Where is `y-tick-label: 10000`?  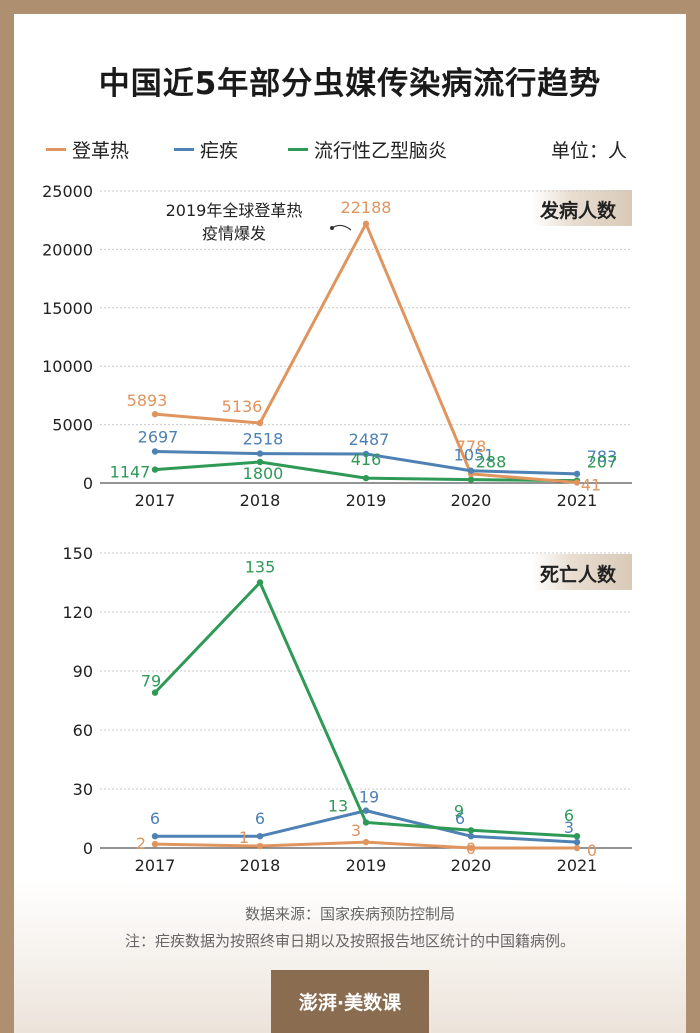
y-tick-label: 10000 is located at coordinates (67, 366).